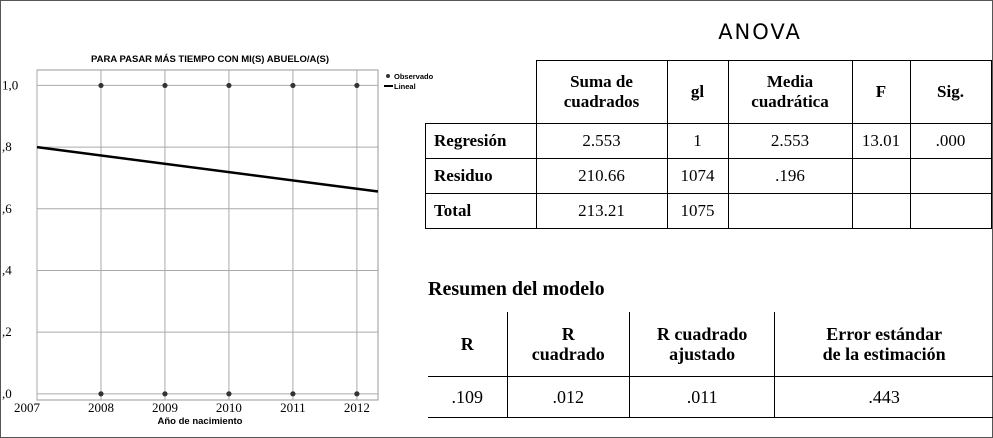 The image size is (993, 438). What do you see at coordinates (702, 344) in the screenshot?
I see `header-cell: R cuadrado ajustado` at bounding box center [702, 344].